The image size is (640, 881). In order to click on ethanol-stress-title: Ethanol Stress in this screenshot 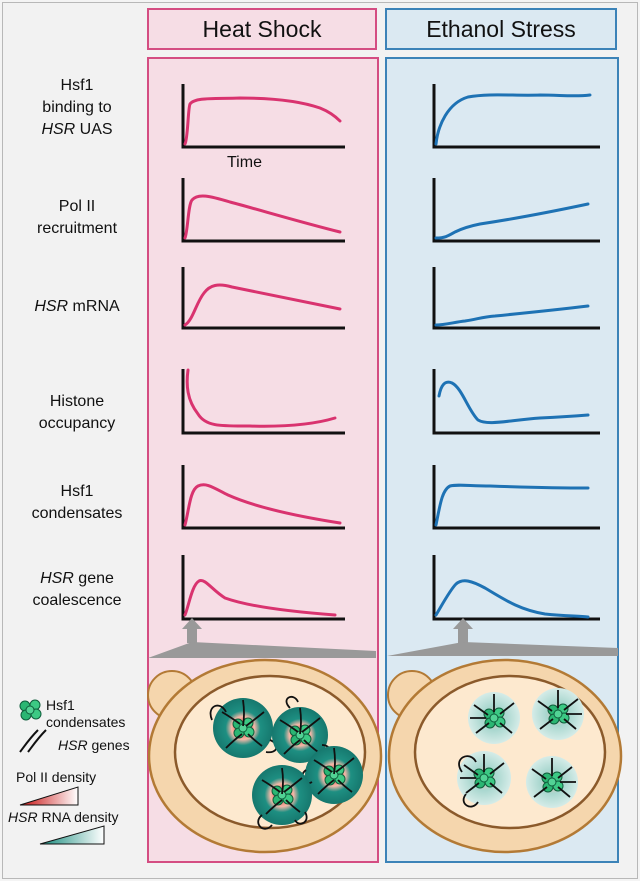, I will do `click(501, 28)`.